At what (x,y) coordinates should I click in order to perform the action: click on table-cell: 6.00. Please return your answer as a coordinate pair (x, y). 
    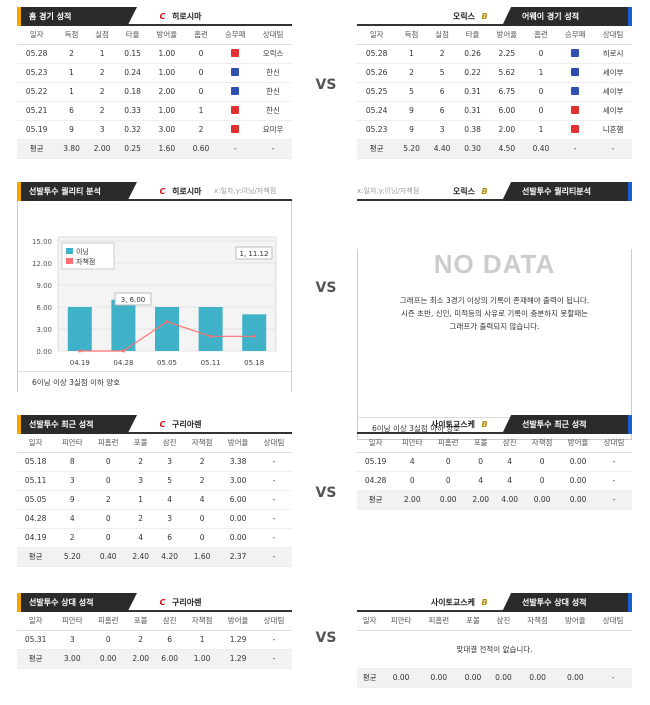
    Looking at the image, I should click on (238, 500).